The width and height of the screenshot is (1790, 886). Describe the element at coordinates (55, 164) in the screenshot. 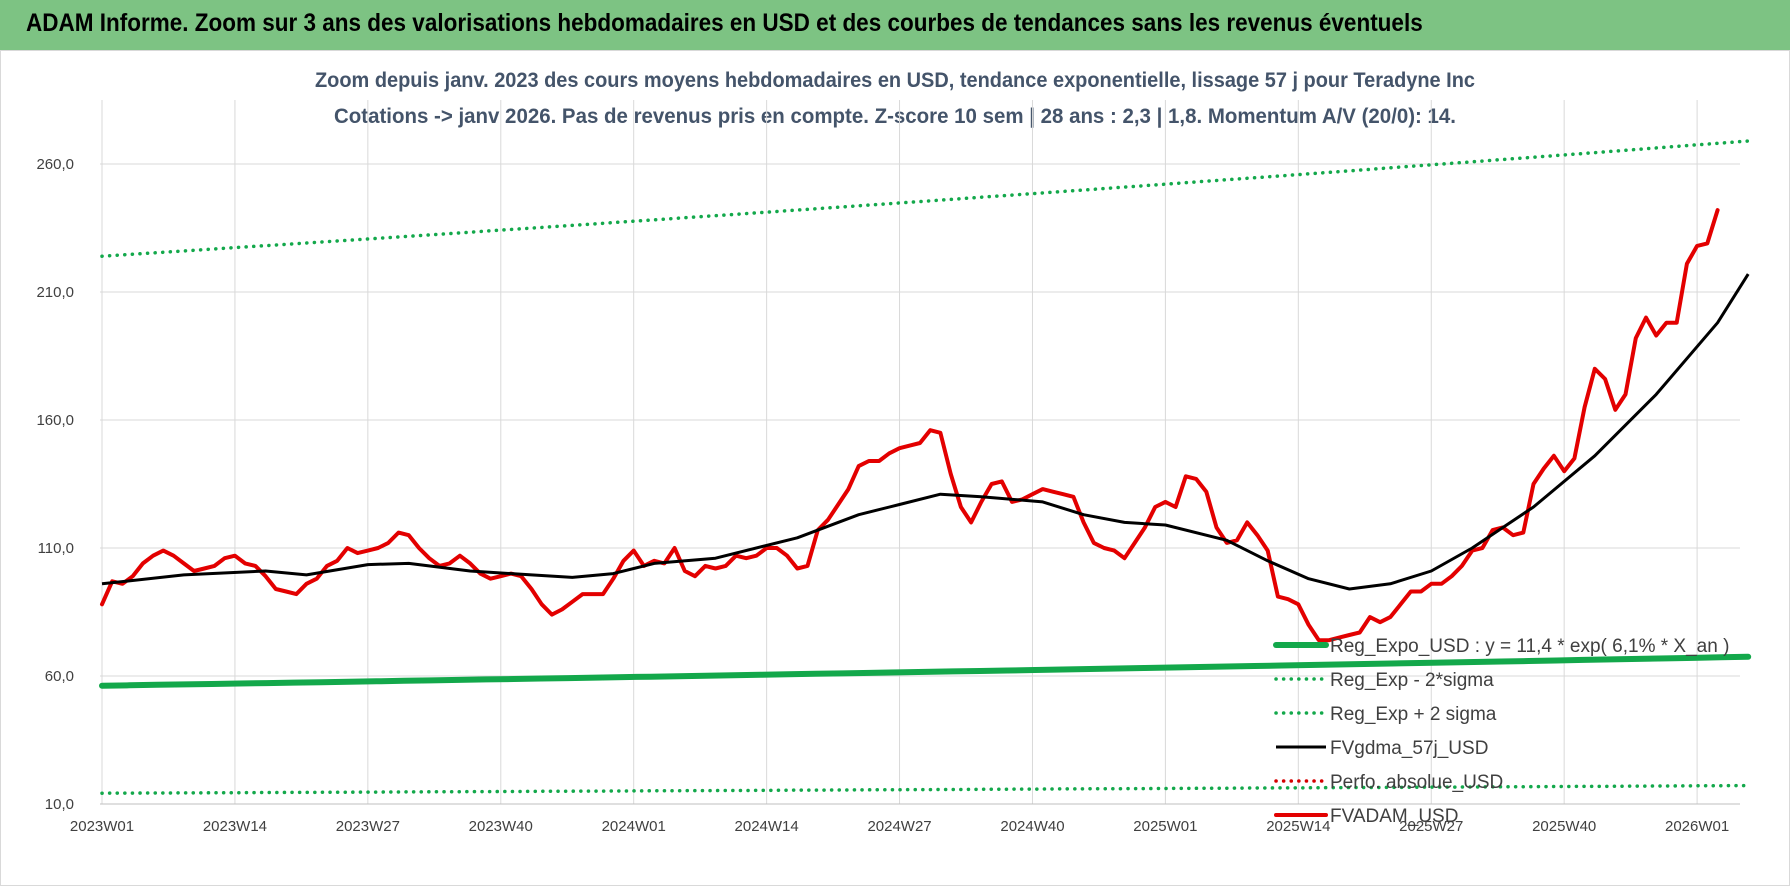

I see `y-tick-label: 260,0` at that location.